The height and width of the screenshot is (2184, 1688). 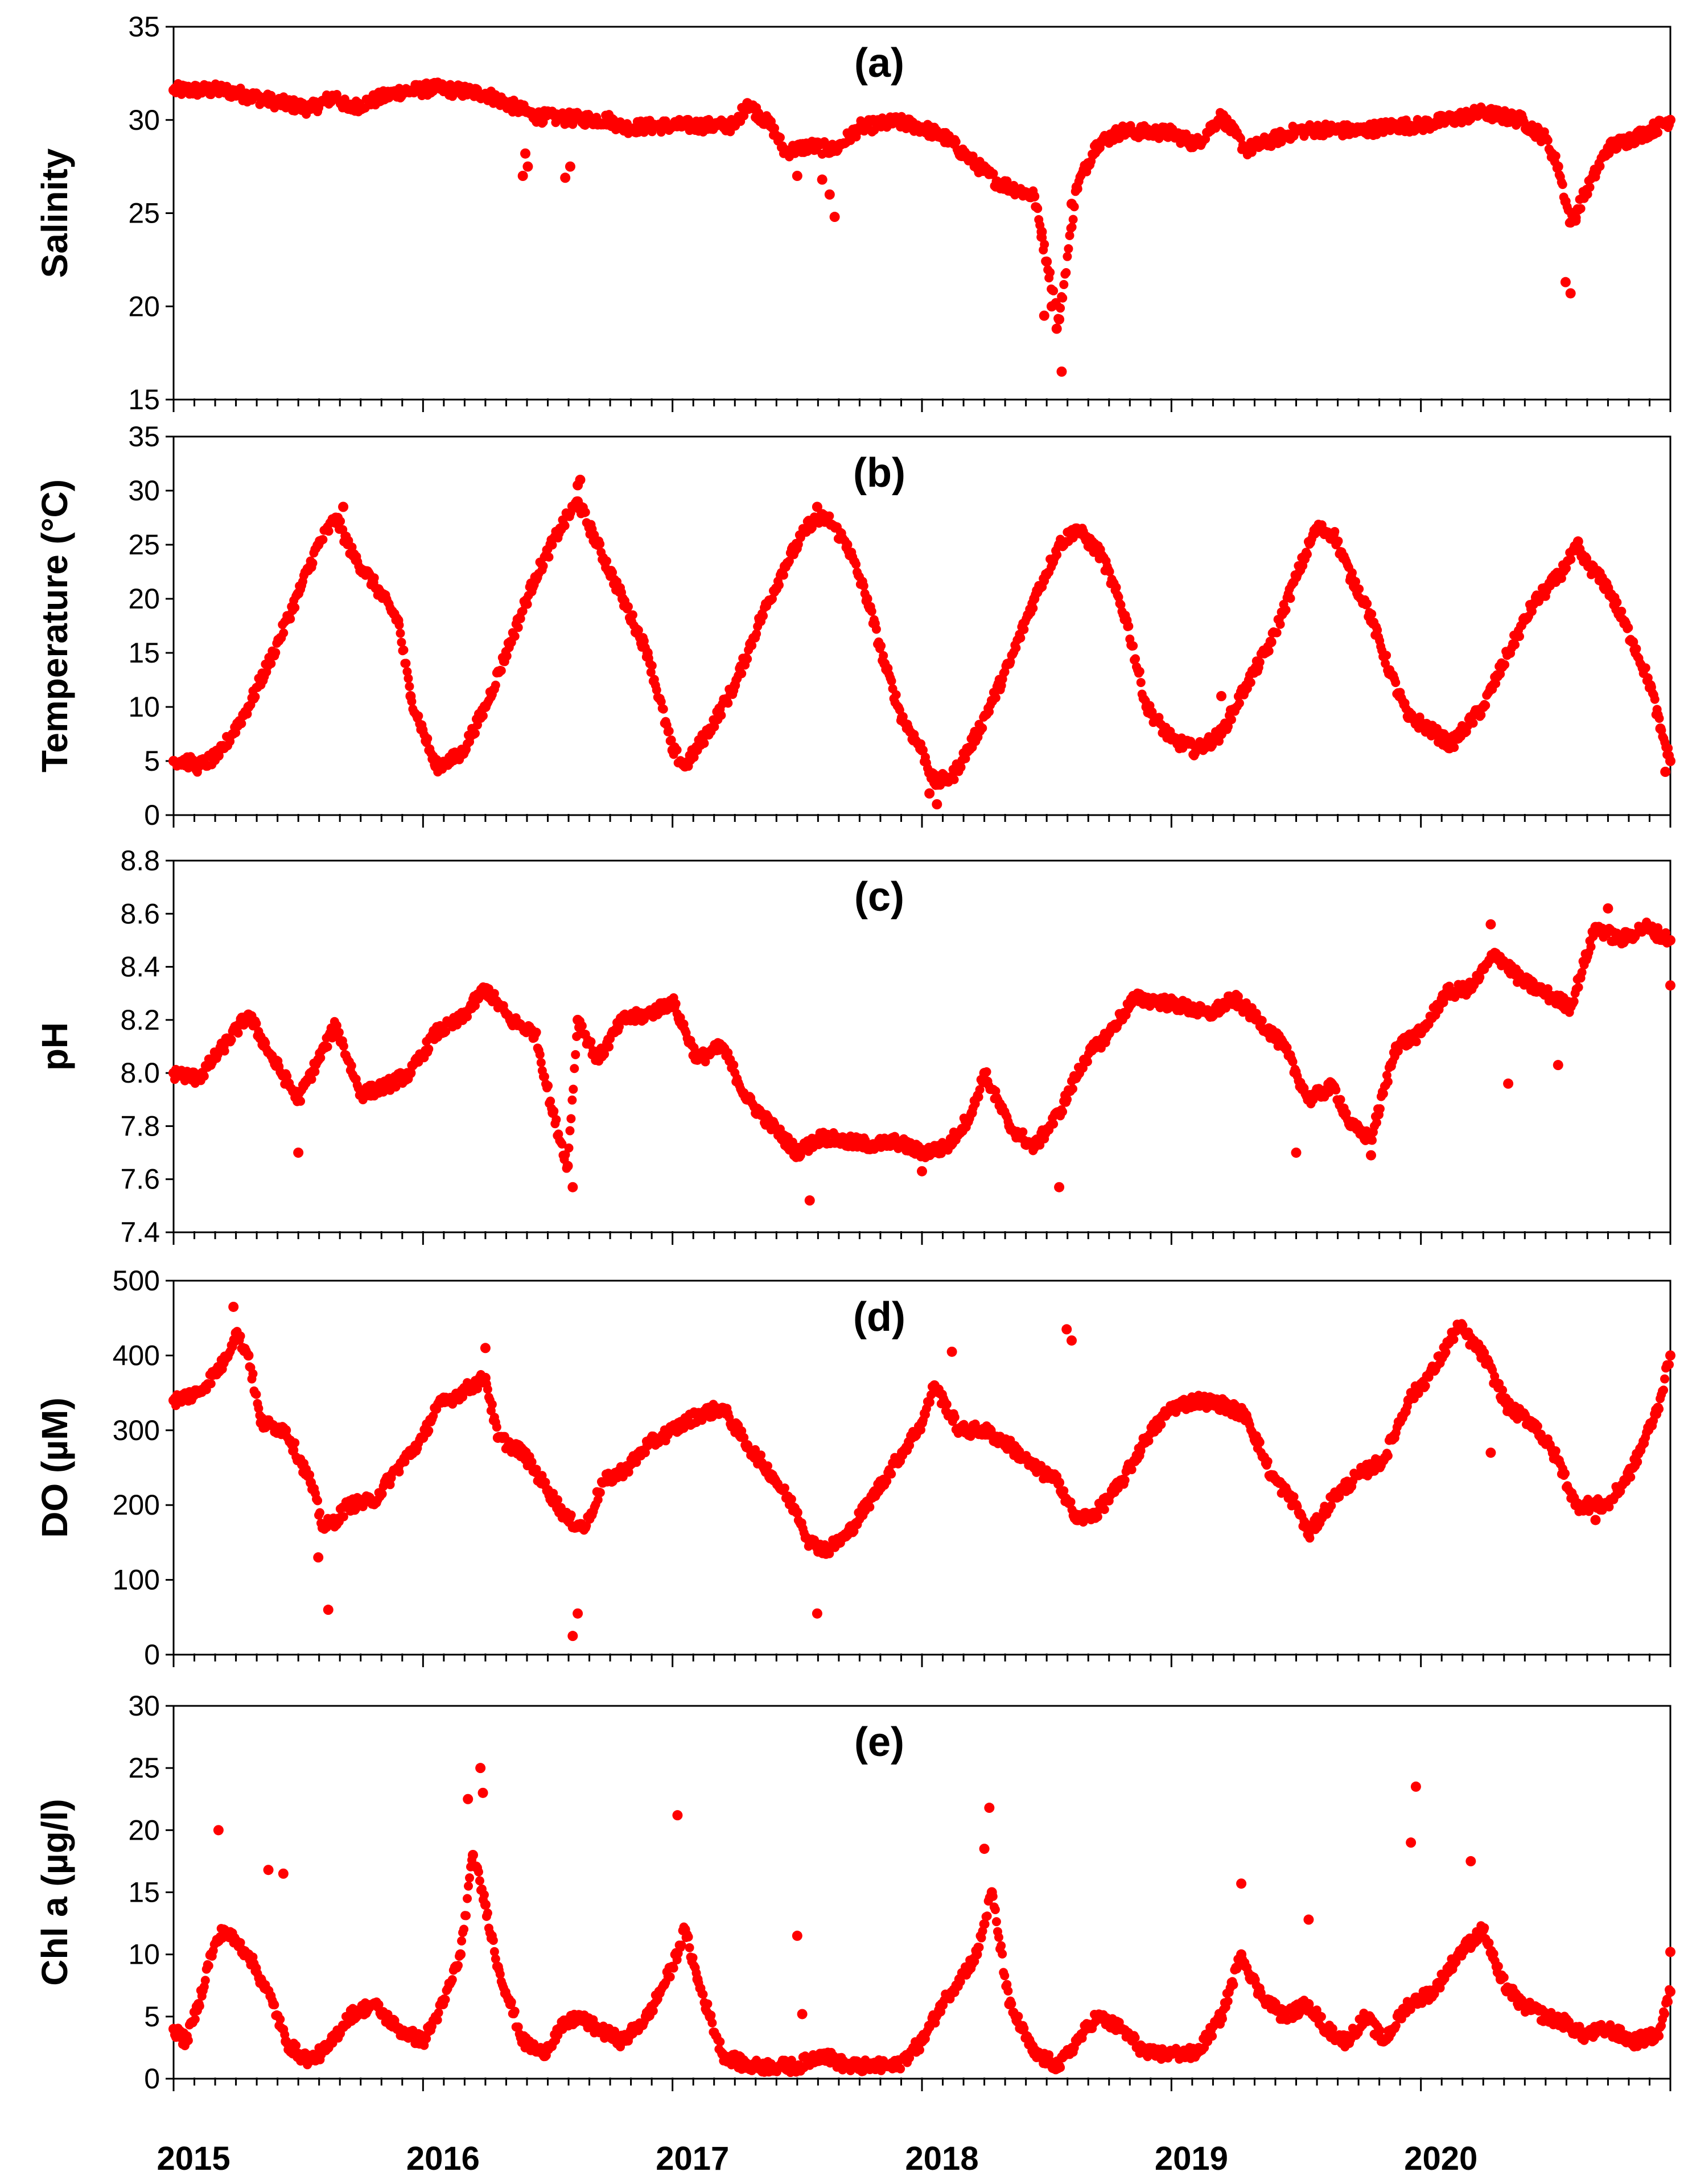 What do you see at coordinates (879, 1317) in the screenshot?
I see `panel-label: (d)` at bounding box center [879, 1317].